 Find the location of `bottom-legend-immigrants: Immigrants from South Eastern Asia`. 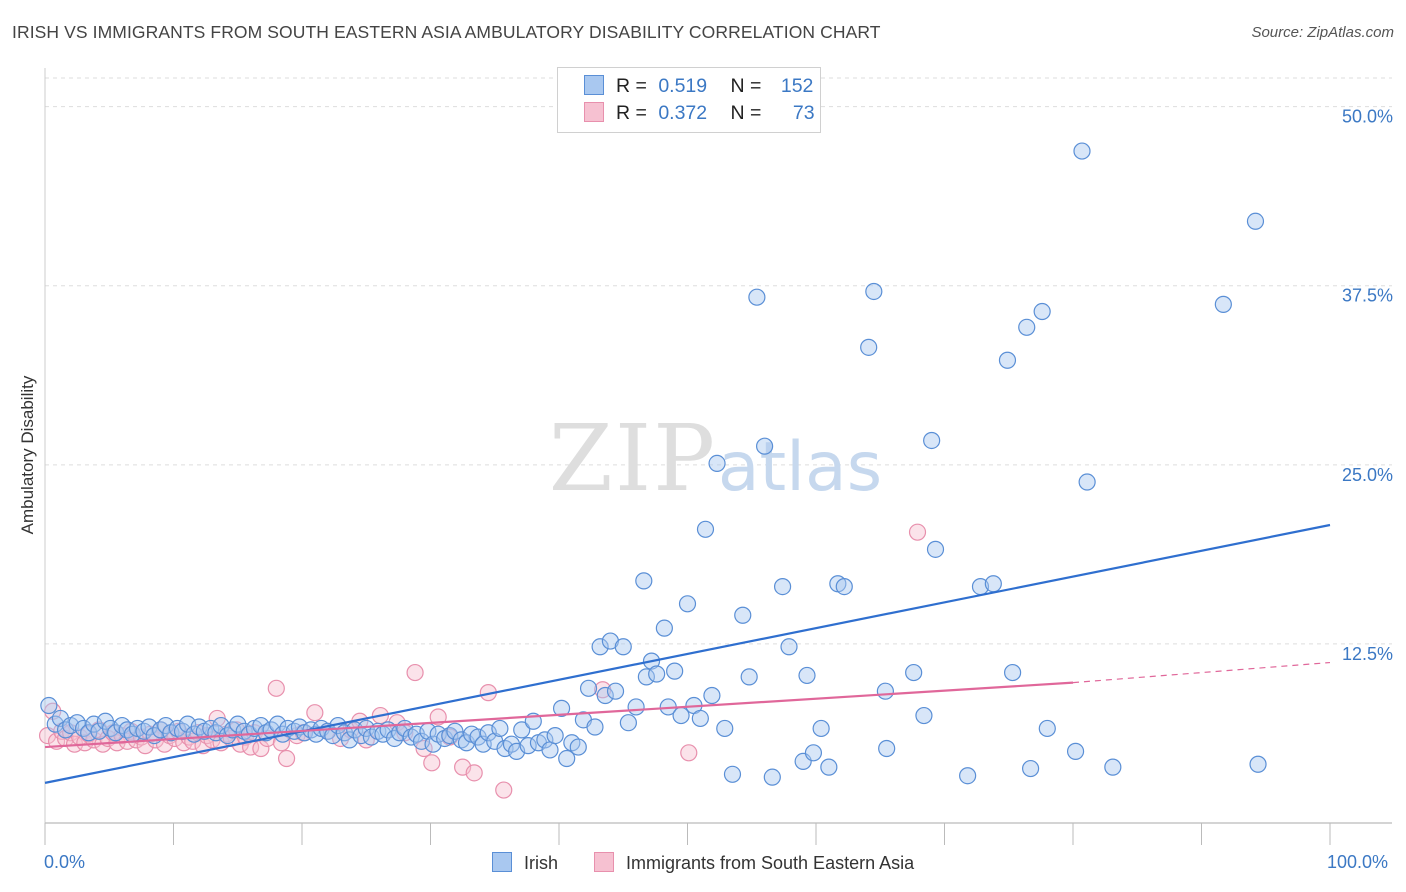

bottom-legend-immigrants: Immigrants from South Eastern Asia is located at coordinates (754, 863).